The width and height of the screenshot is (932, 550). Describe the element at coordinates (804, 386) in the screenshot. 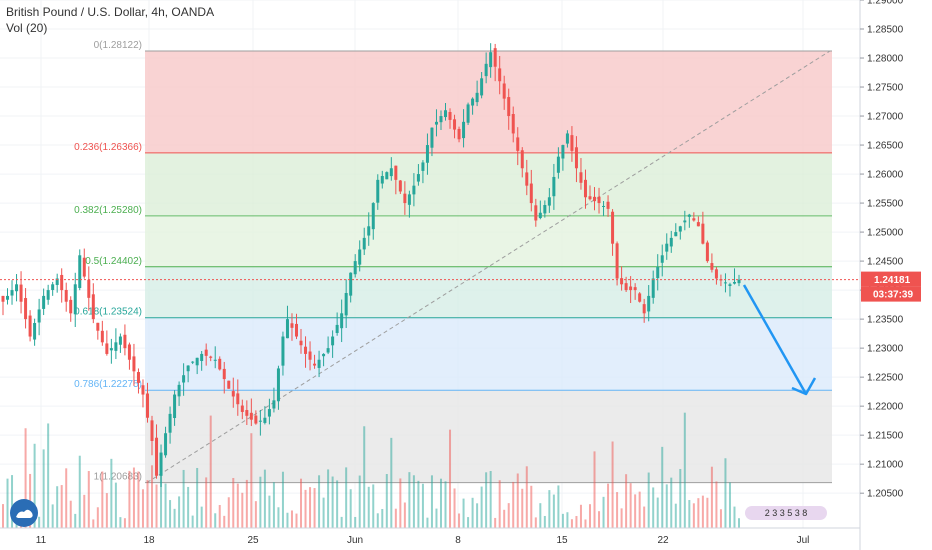

I see `projection-arrowhead` at that location.